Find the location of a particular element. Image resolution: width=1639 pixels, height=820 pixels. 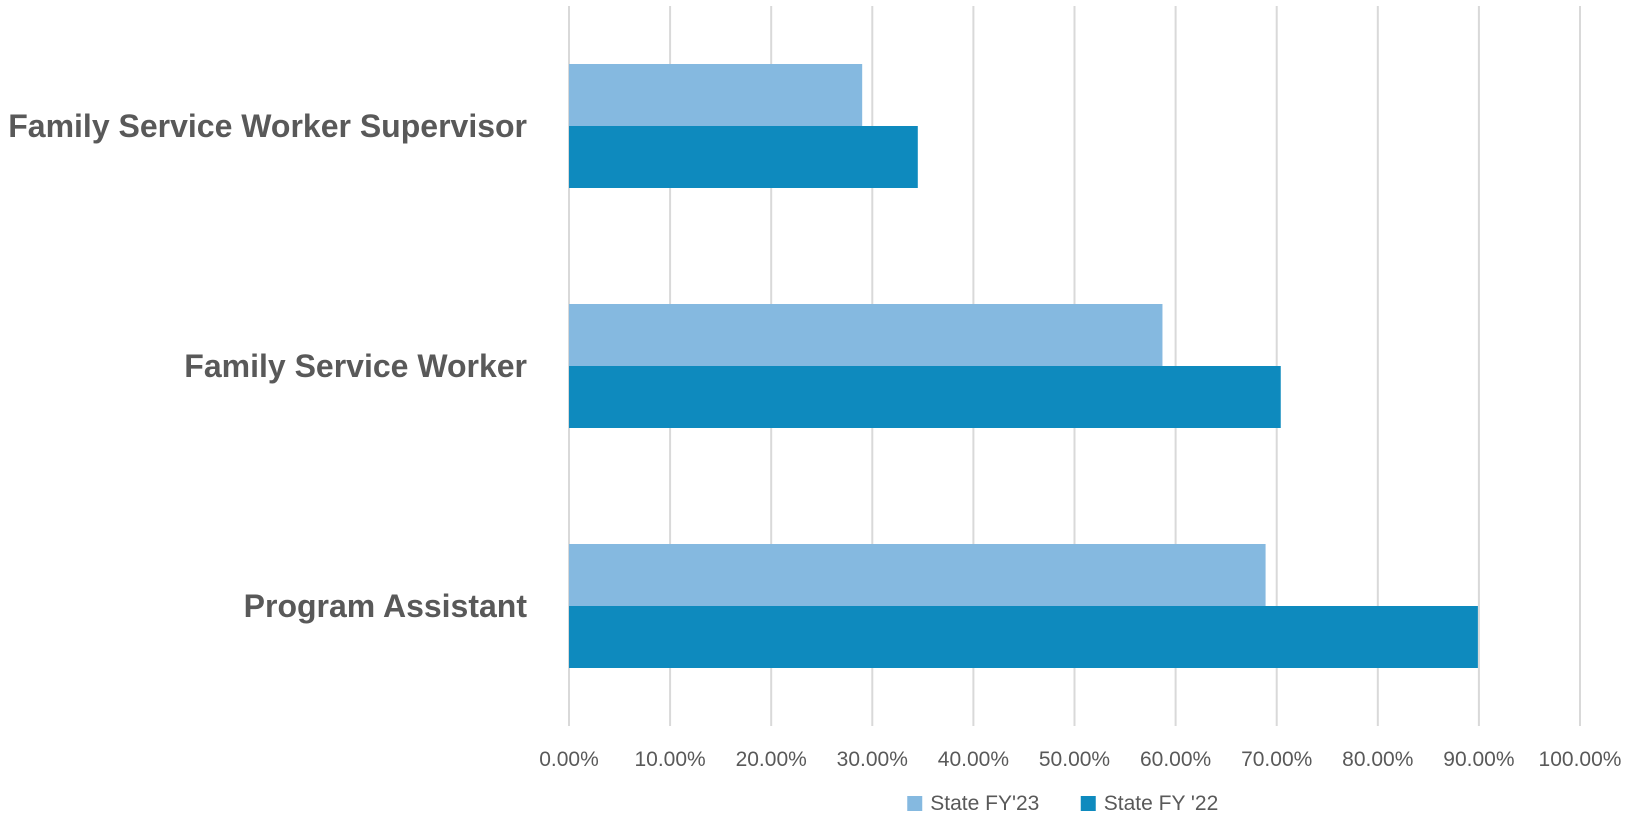

legend: State FY'23 State FY '22 is located at coordinates (1062, 803).